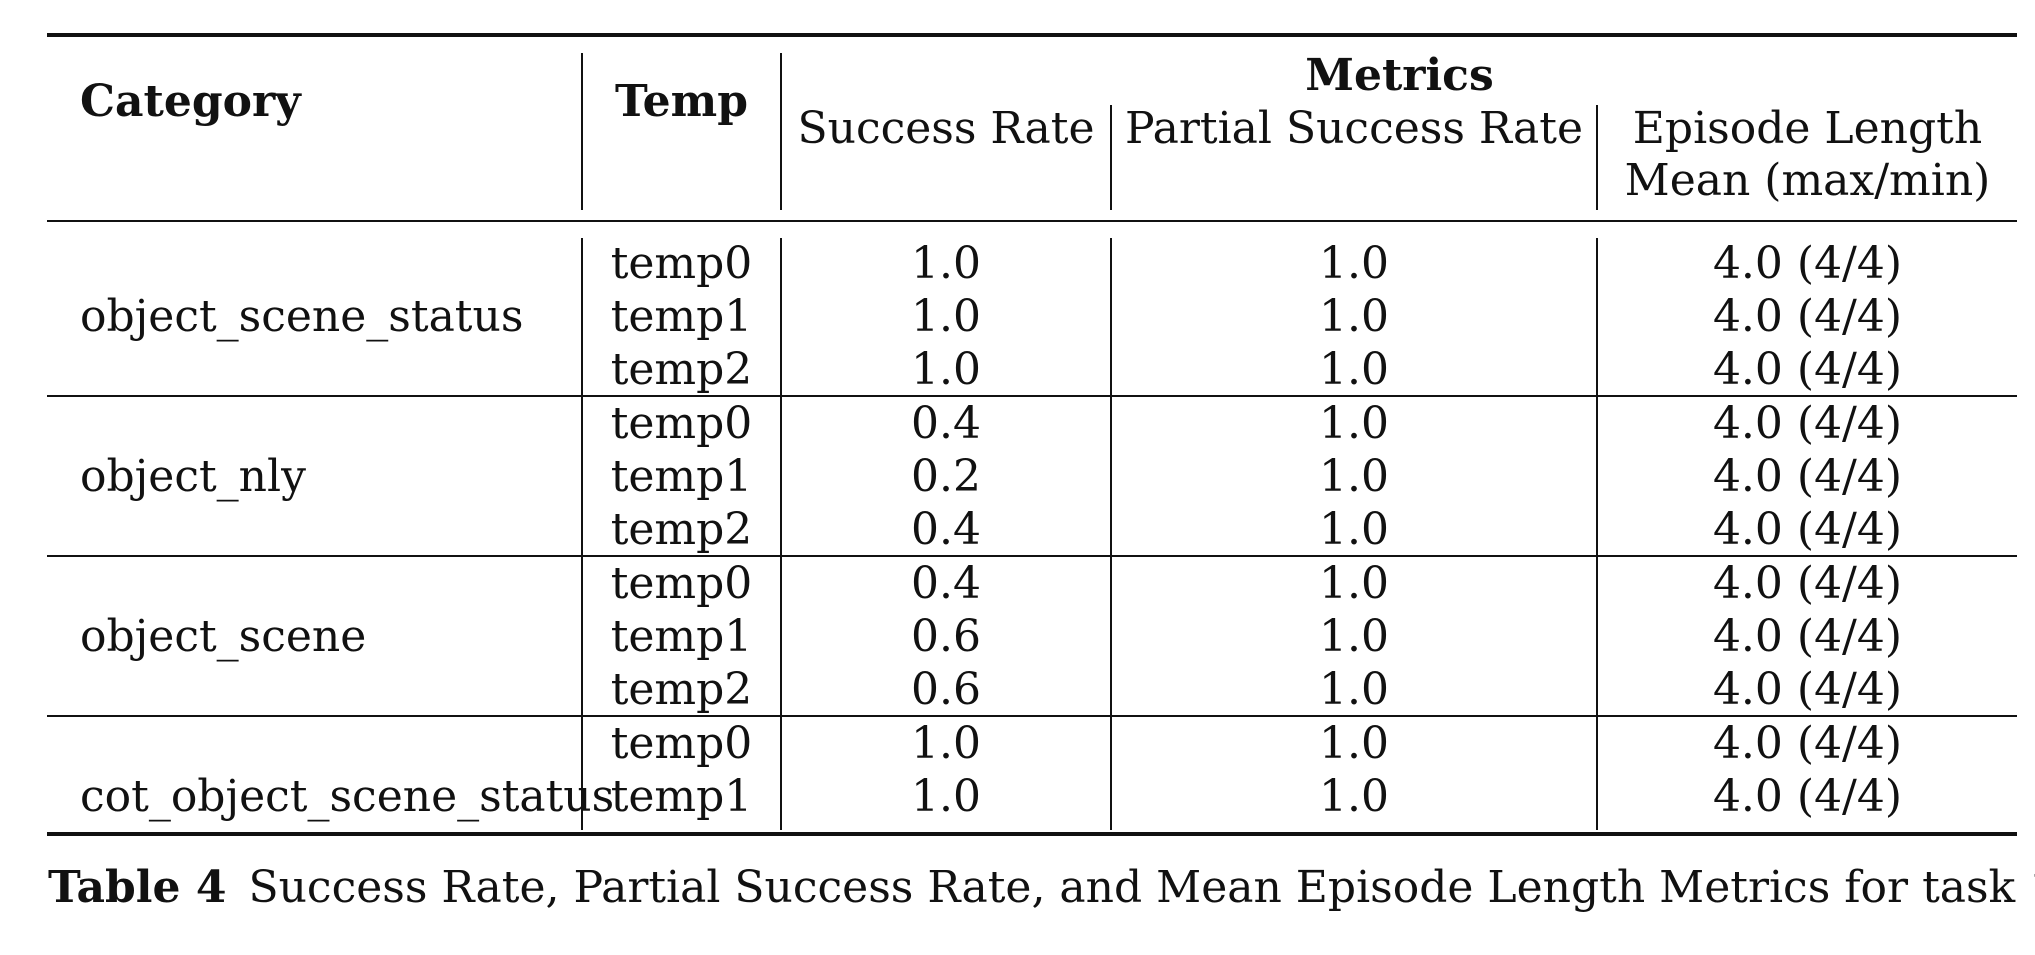  What do you see at coordinates (1032, 221) in the screenshot?
I see `header-bottom-rule` at bounding box center [1032, 221].